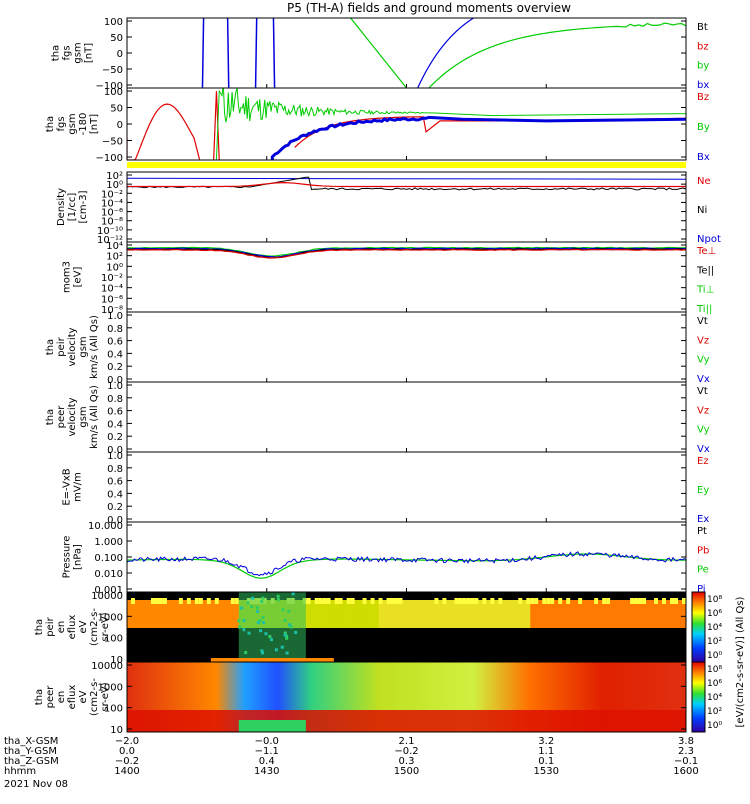  Describe the element at coordinates (61, 123) in the screenshot. I see `y-axis-label-line: fgs` at that location.